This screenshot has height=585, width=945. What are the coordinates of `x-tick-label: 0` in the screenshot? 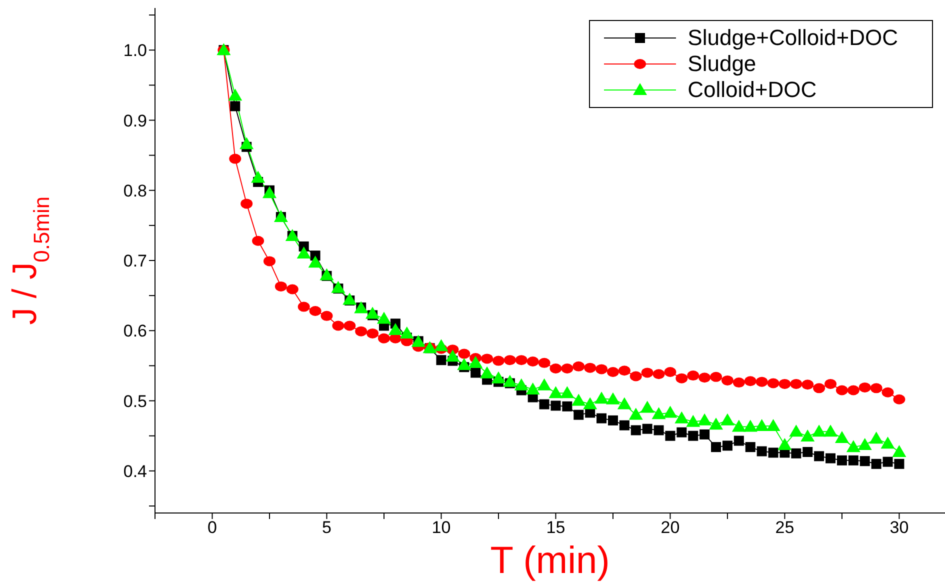 It's located at (212, 528).